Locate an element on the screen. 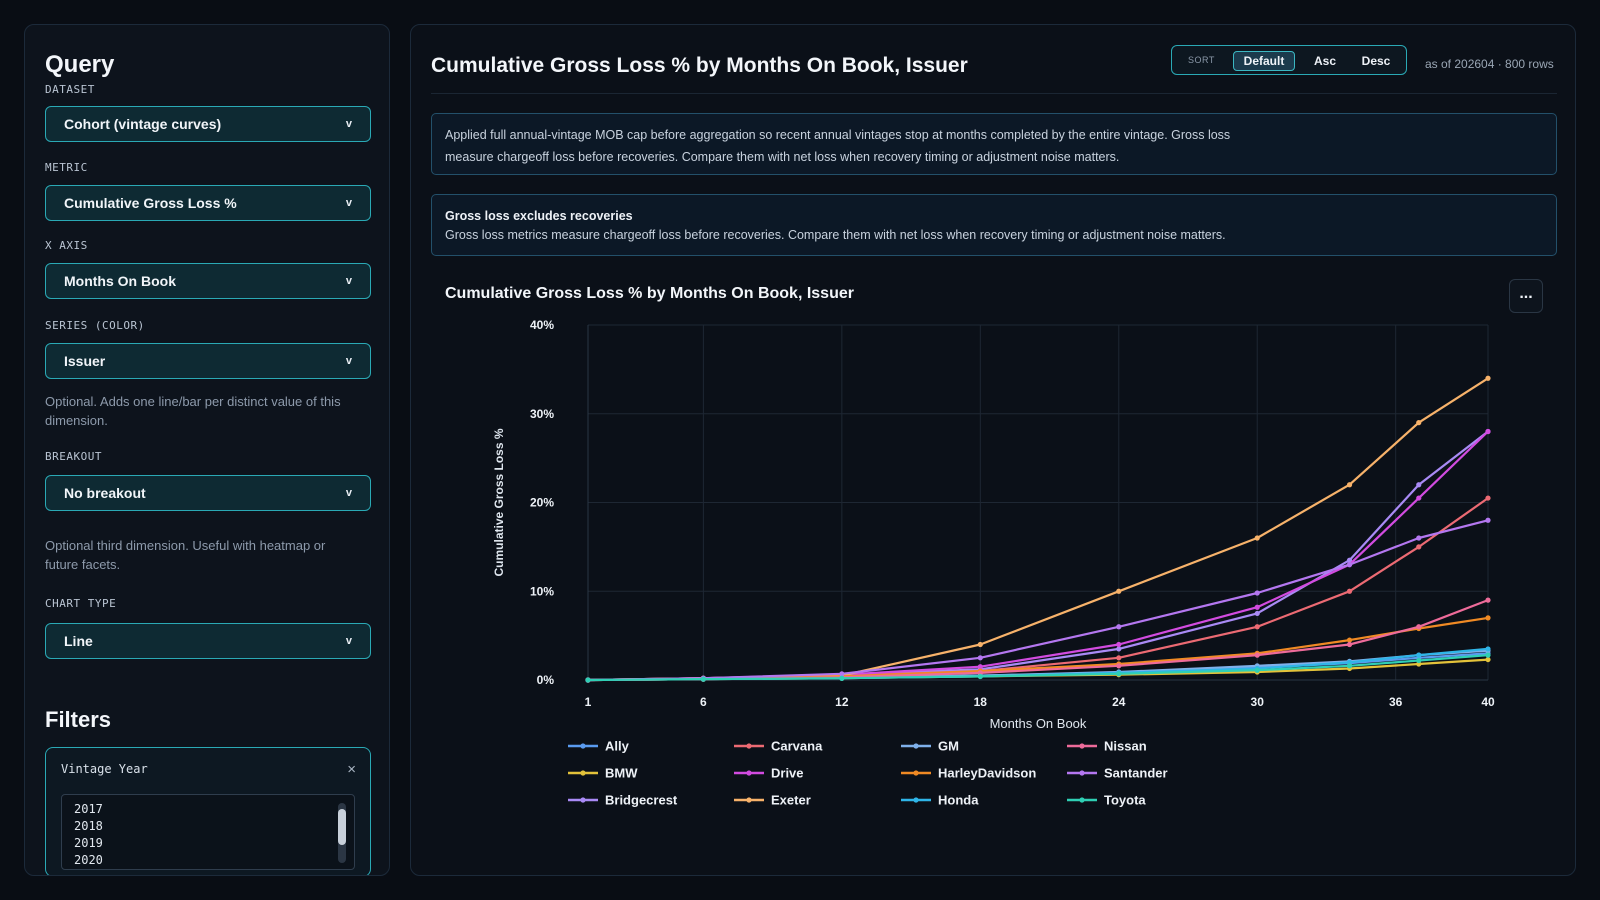 Image resolution: width=1600 pixels, height=900 pixels. x-axis-value: Months On Book is located at coordinates (120, 281).